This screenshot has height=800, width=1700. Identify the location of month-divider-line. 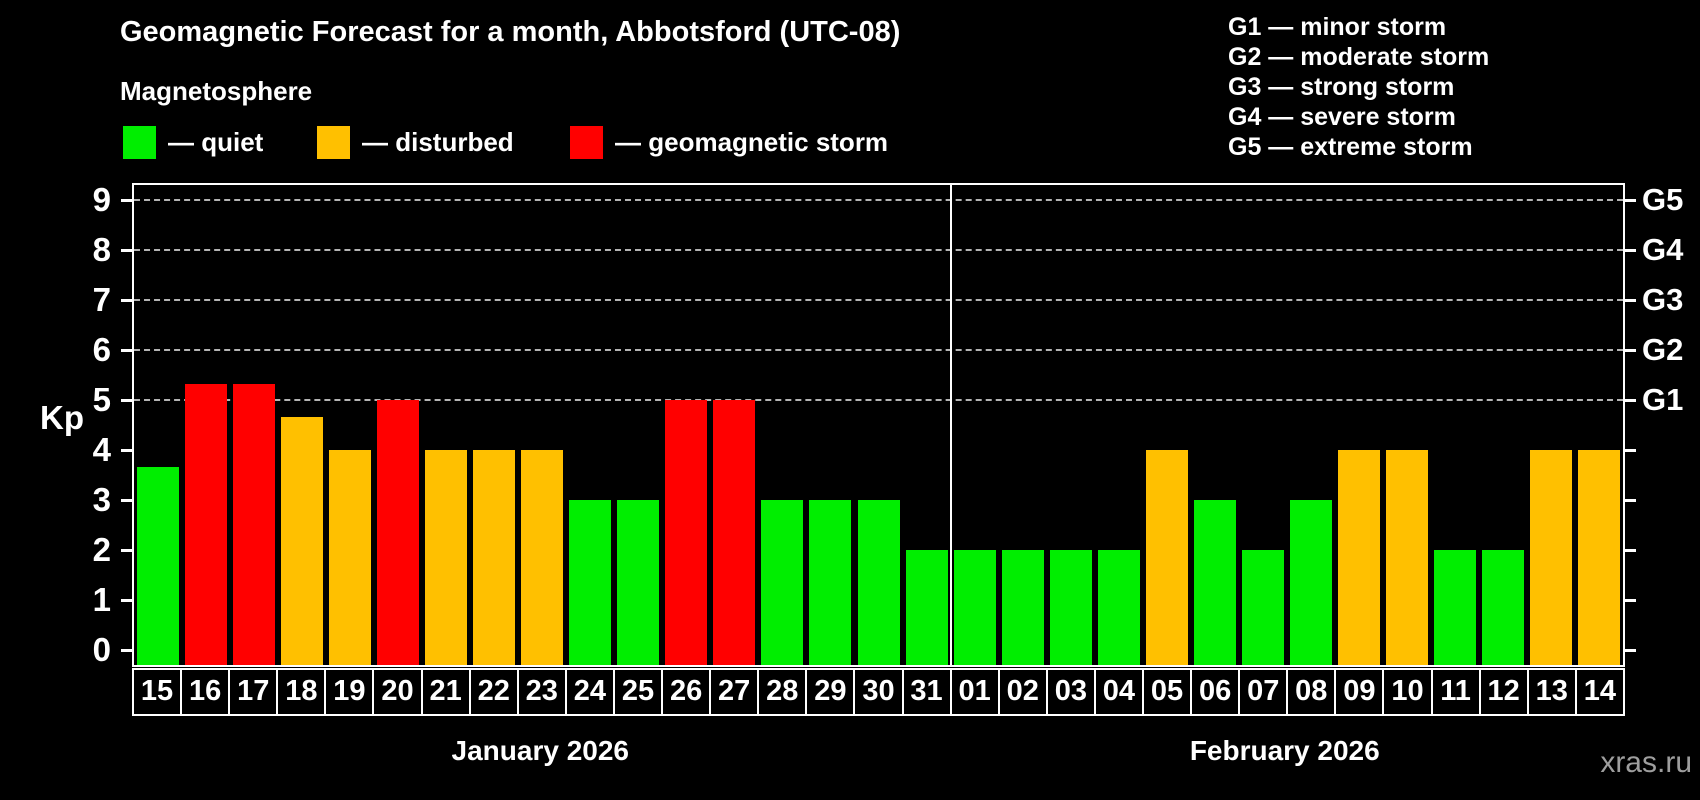
(950, 425).